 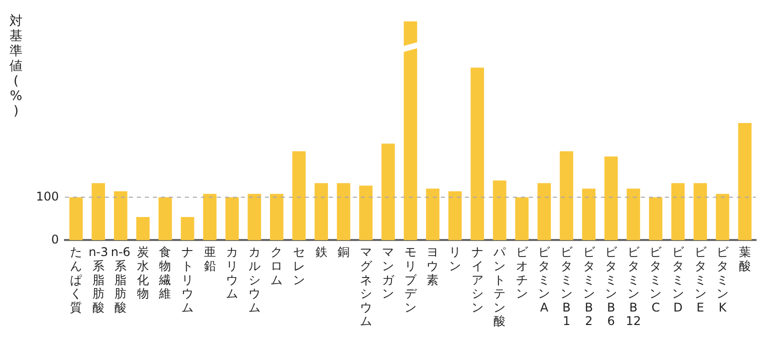 I want to click on x-tick-label: ビタミンB6, so click(x=611, y=286).